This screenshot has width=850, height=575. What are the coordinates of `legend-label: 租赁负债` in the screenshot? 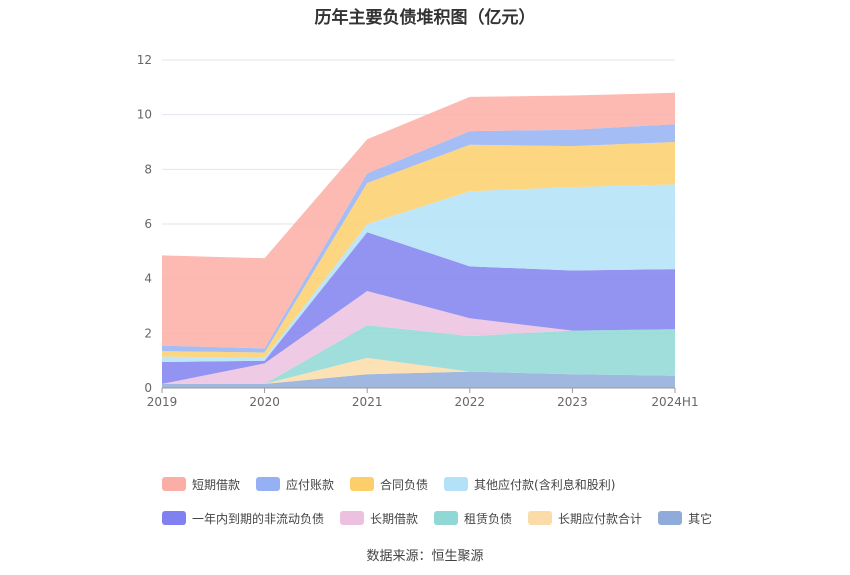 It's located at (488, 518).